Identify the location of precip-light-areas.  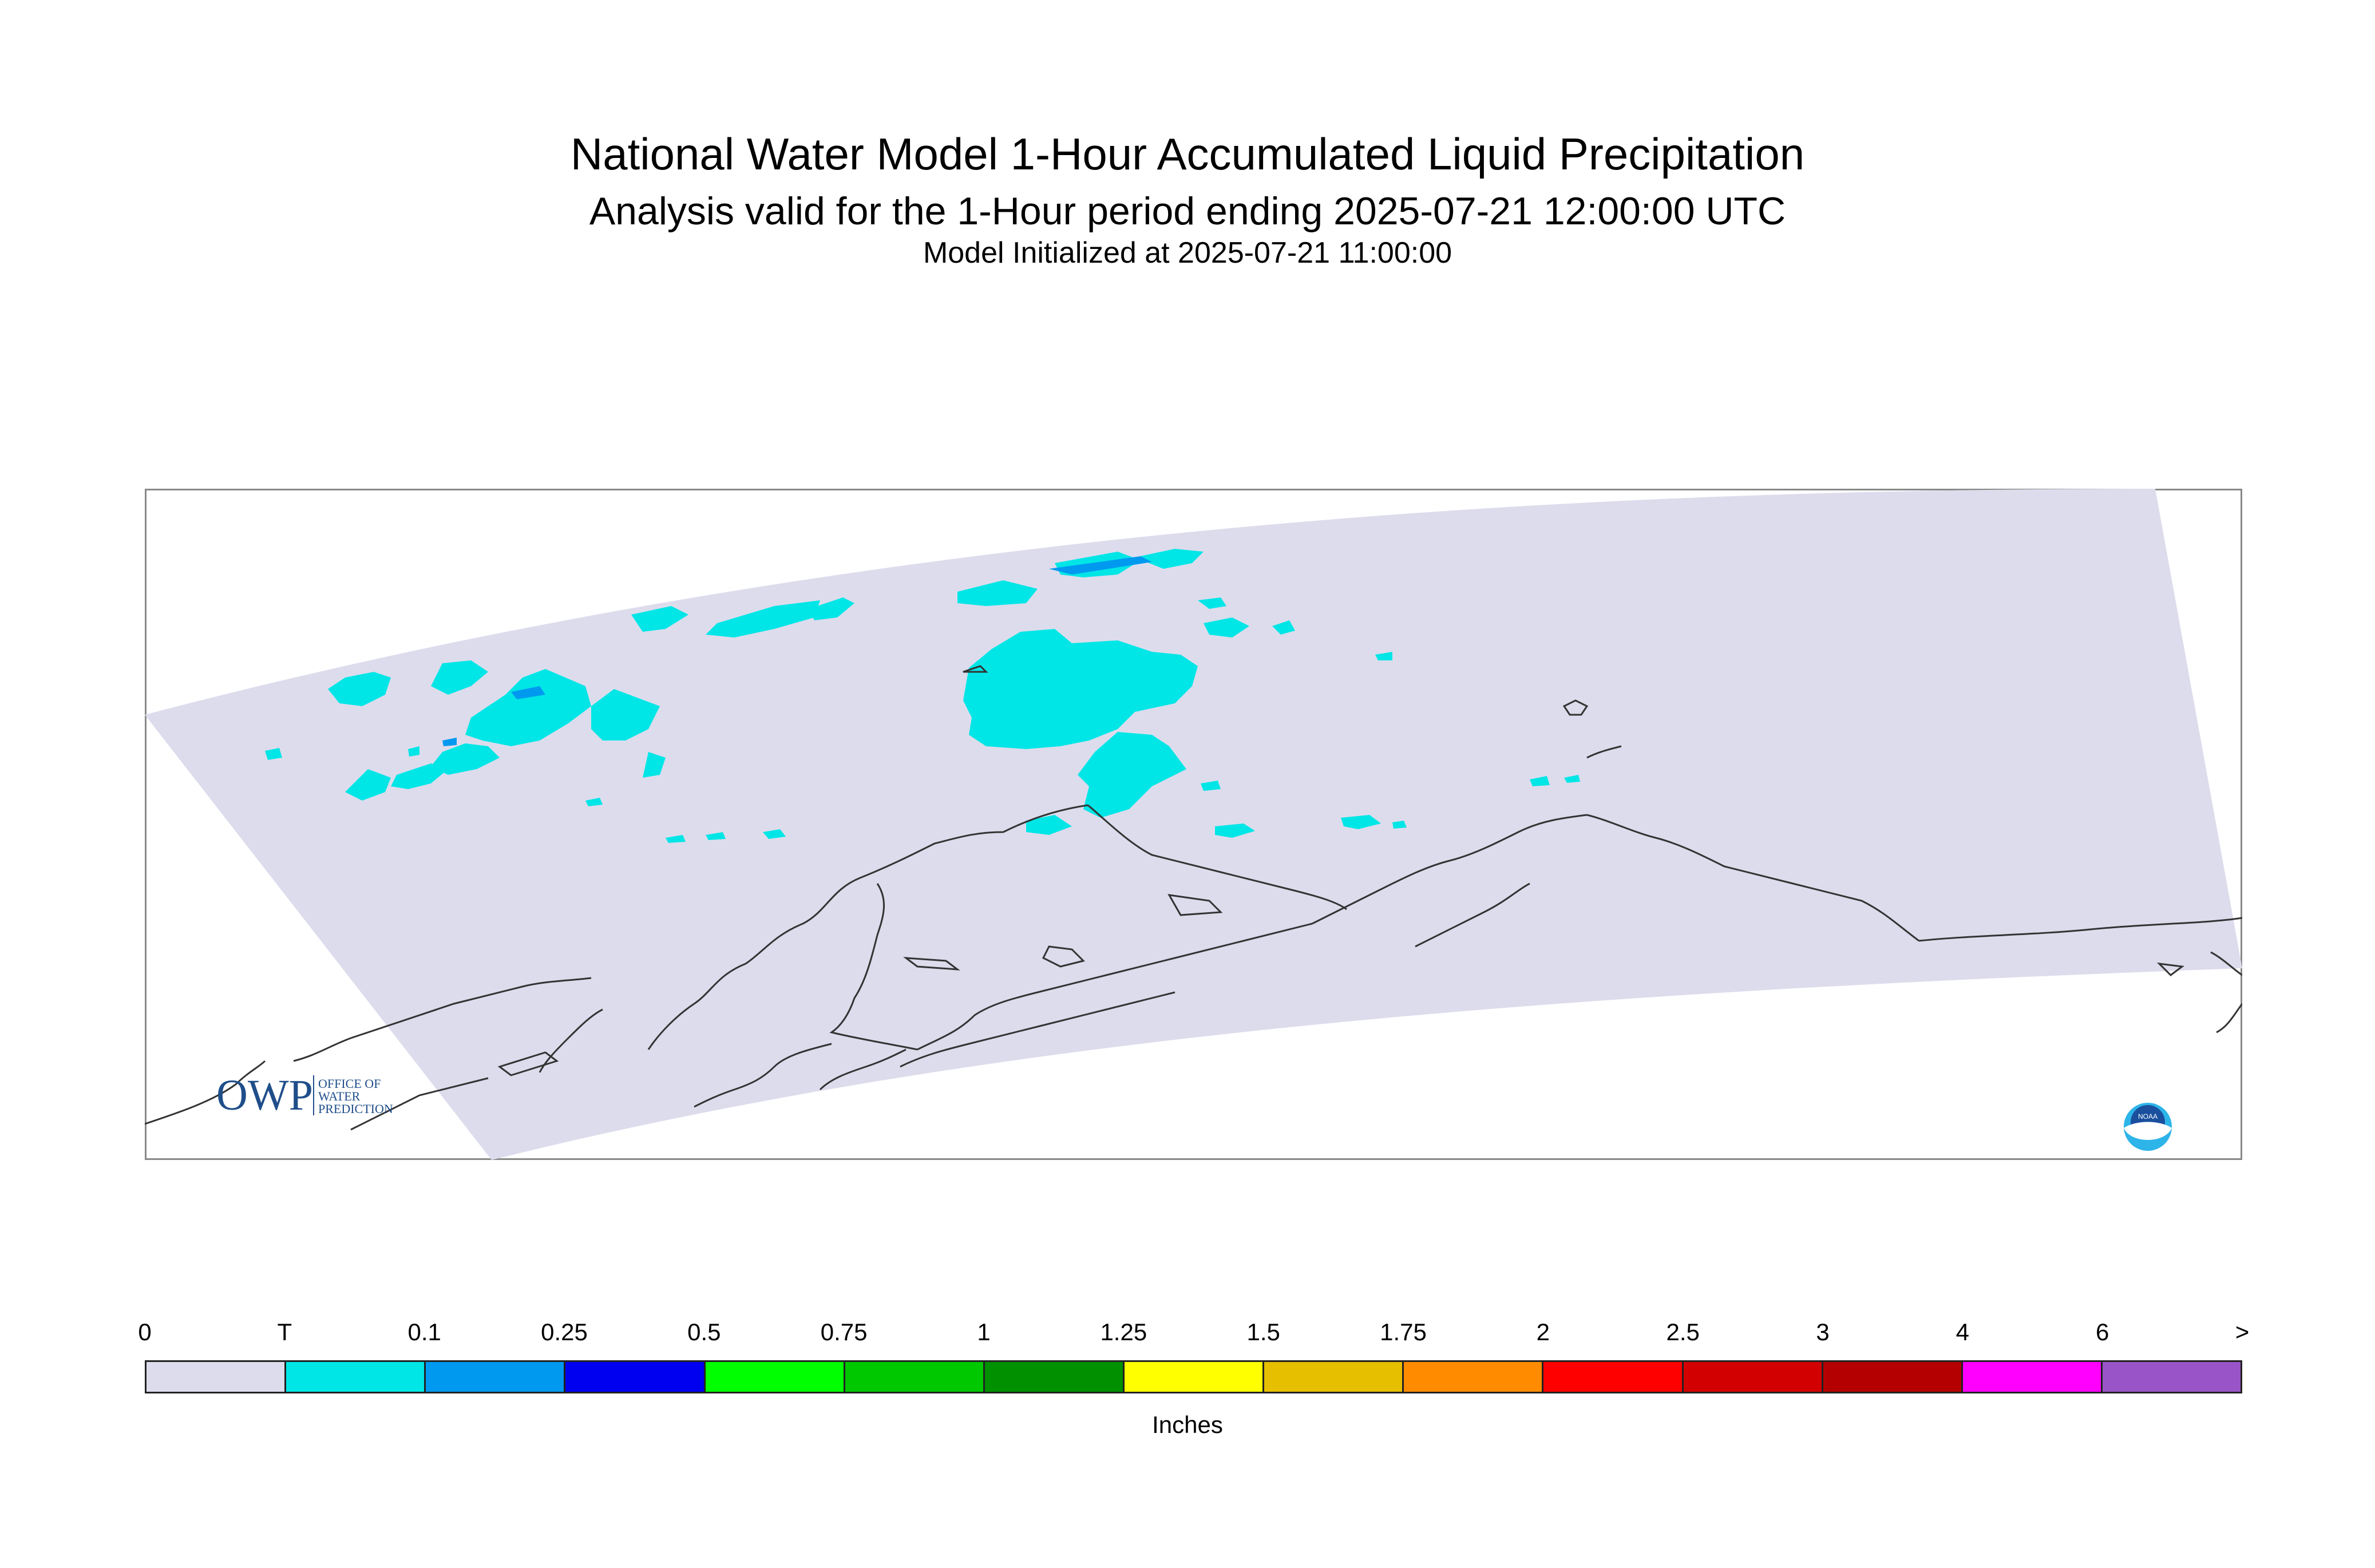
(797, 651).